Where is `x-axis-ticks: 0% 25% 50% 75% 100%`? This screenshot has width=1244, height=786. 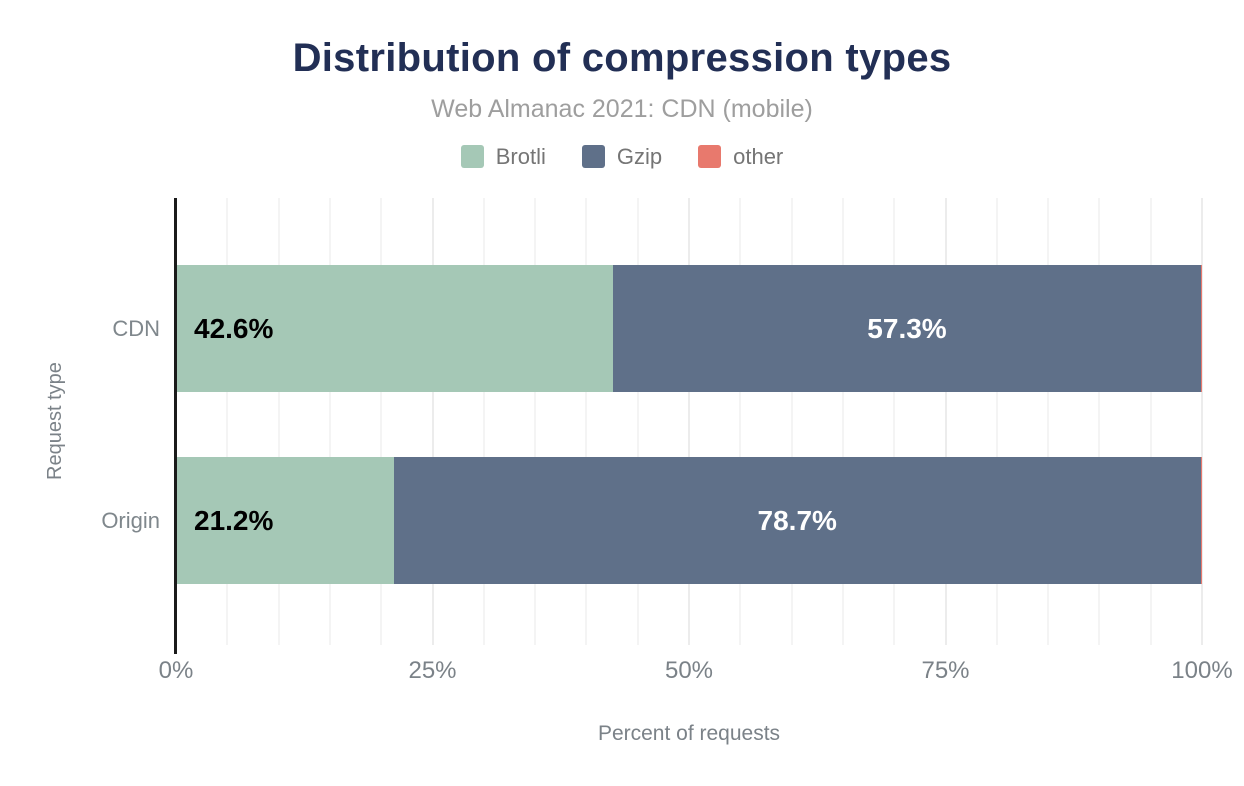 x-axis-ticks: 0% 25% 50% 75% 100% is located at coordinates (622, 671).